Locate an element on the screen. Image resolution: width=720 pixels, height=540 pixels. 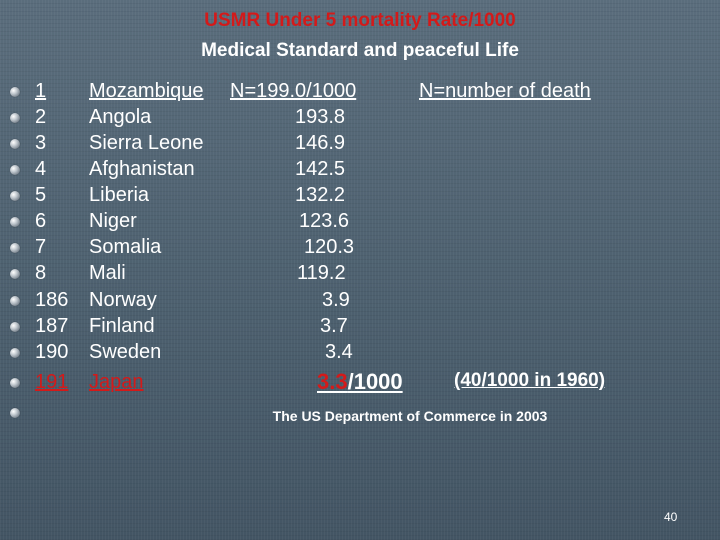
highlight-row: 191 Japan 3.3/1000 (40/1000 in 1960) is located at coordinates (360, 383).